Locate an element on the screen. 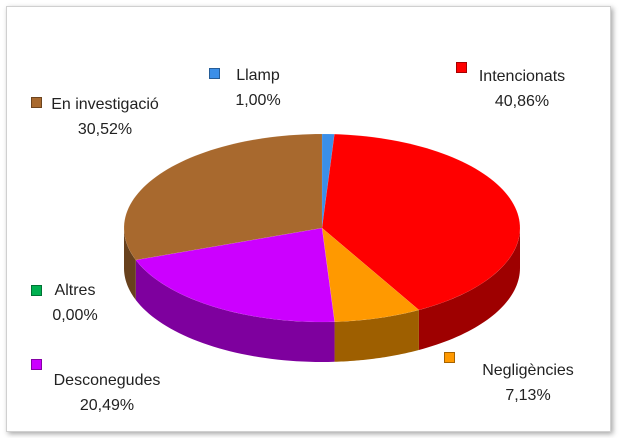 The width and height of the screenshot is (621, 438). category-label: Intencionats is located at coordinates (522, 76).